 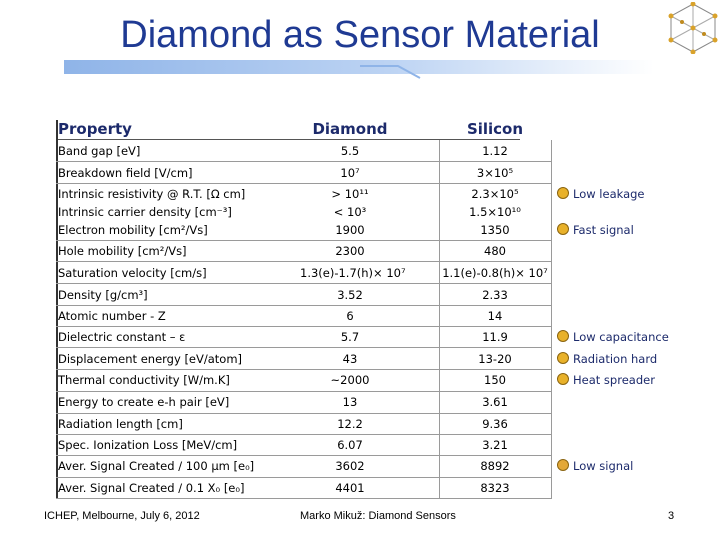 What do you see at coordinates (563, 465) in the screenshot?
I see `frowny-face-icon` at bounding box center [563, 465].